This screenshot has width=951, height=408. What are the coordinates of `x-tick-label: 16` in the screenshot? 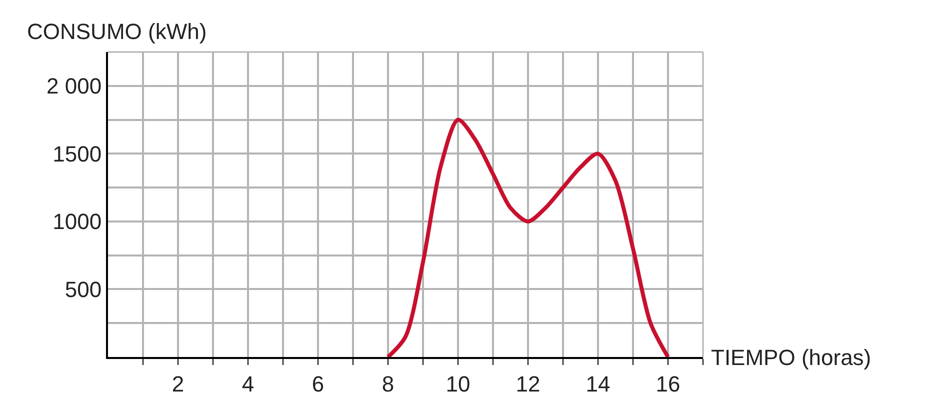 It's located at (668, 383).